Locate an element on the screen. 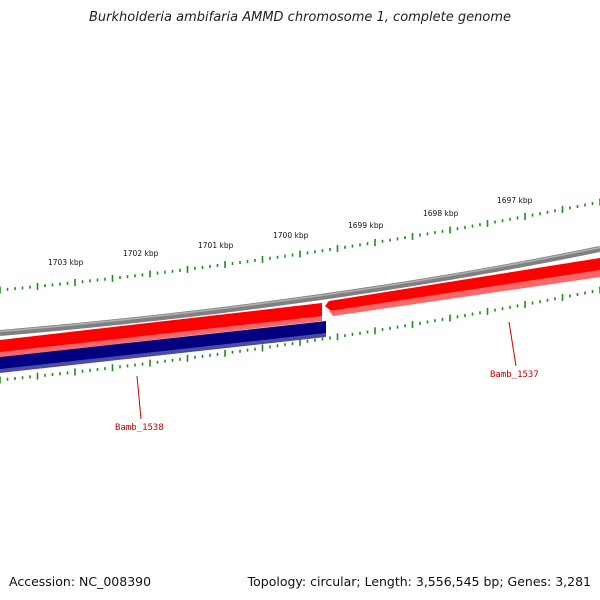 This screenshot has height=600, width=600. scale-label-1700: 1700 kbp is located at coordinates (291, 235).